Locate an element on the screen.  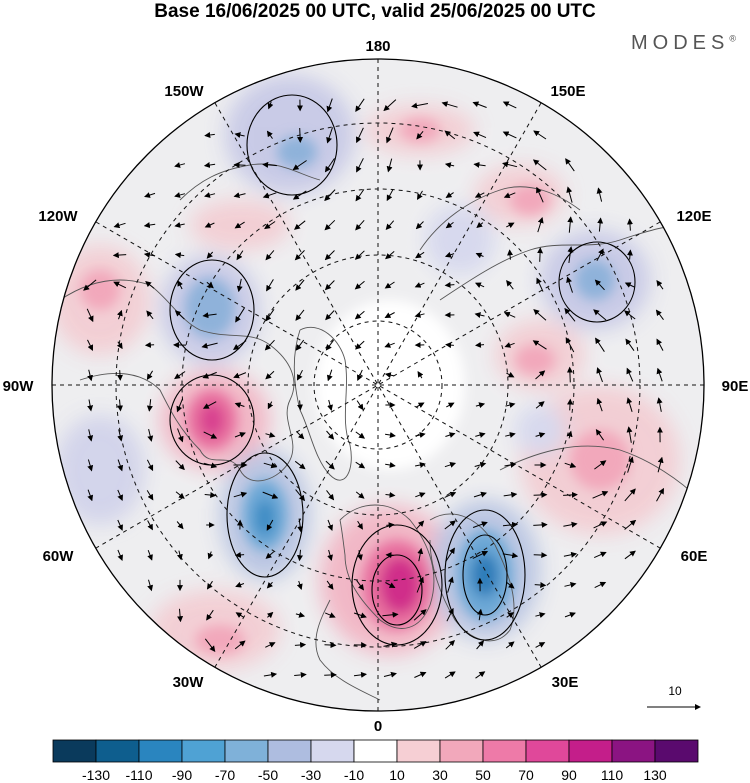
lon-label-90e: 90E is located at coordinates (735, 386).